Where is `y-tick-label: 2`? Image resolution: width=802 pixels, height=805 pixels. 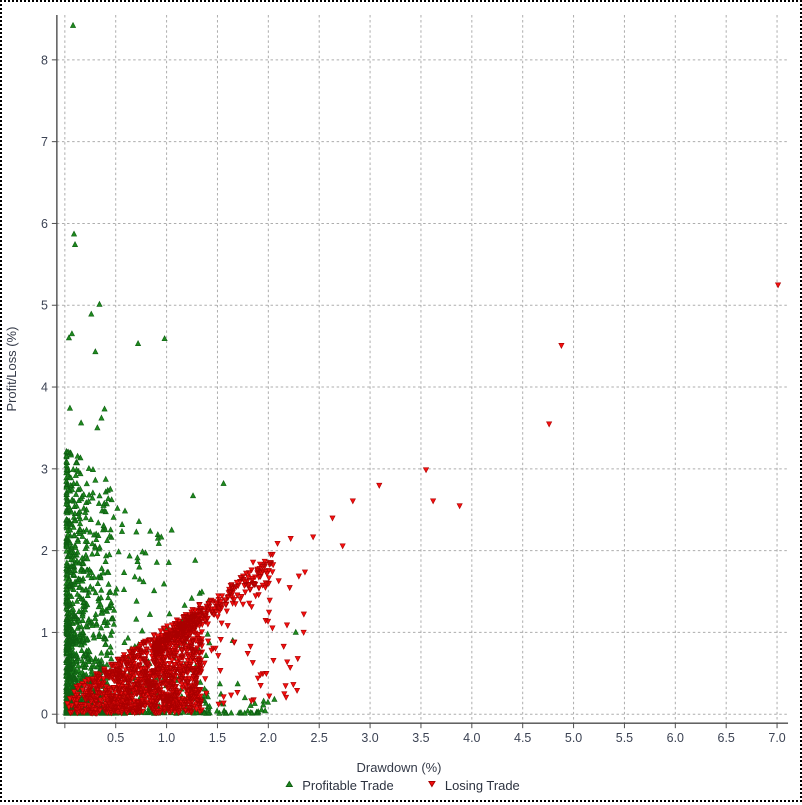
y-tick-label: 2 is located at coordinates (44, 551).